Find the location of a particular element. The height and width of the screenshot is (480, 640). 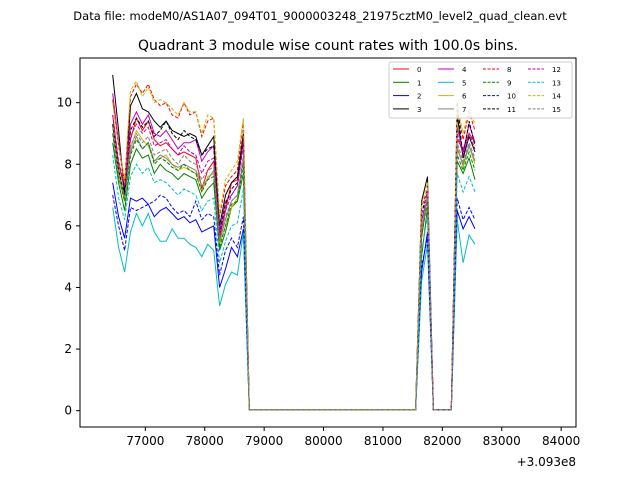

legend-label-11: 11 is located at coordinates (511, 110).